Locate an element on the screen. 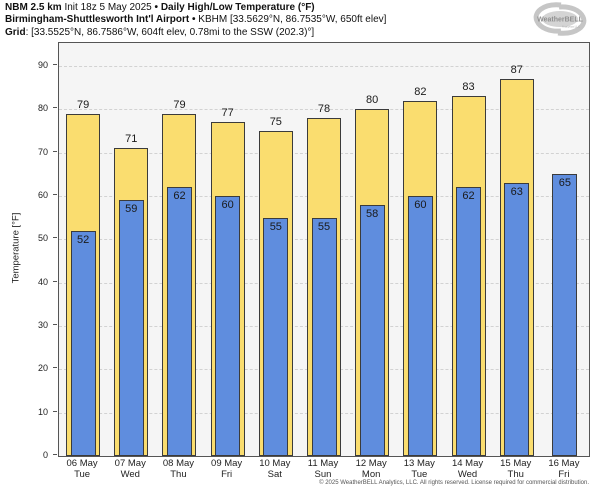 This screenshot has height=493, width=600. low-value-label: 58 is located at coordinates (372, 213).